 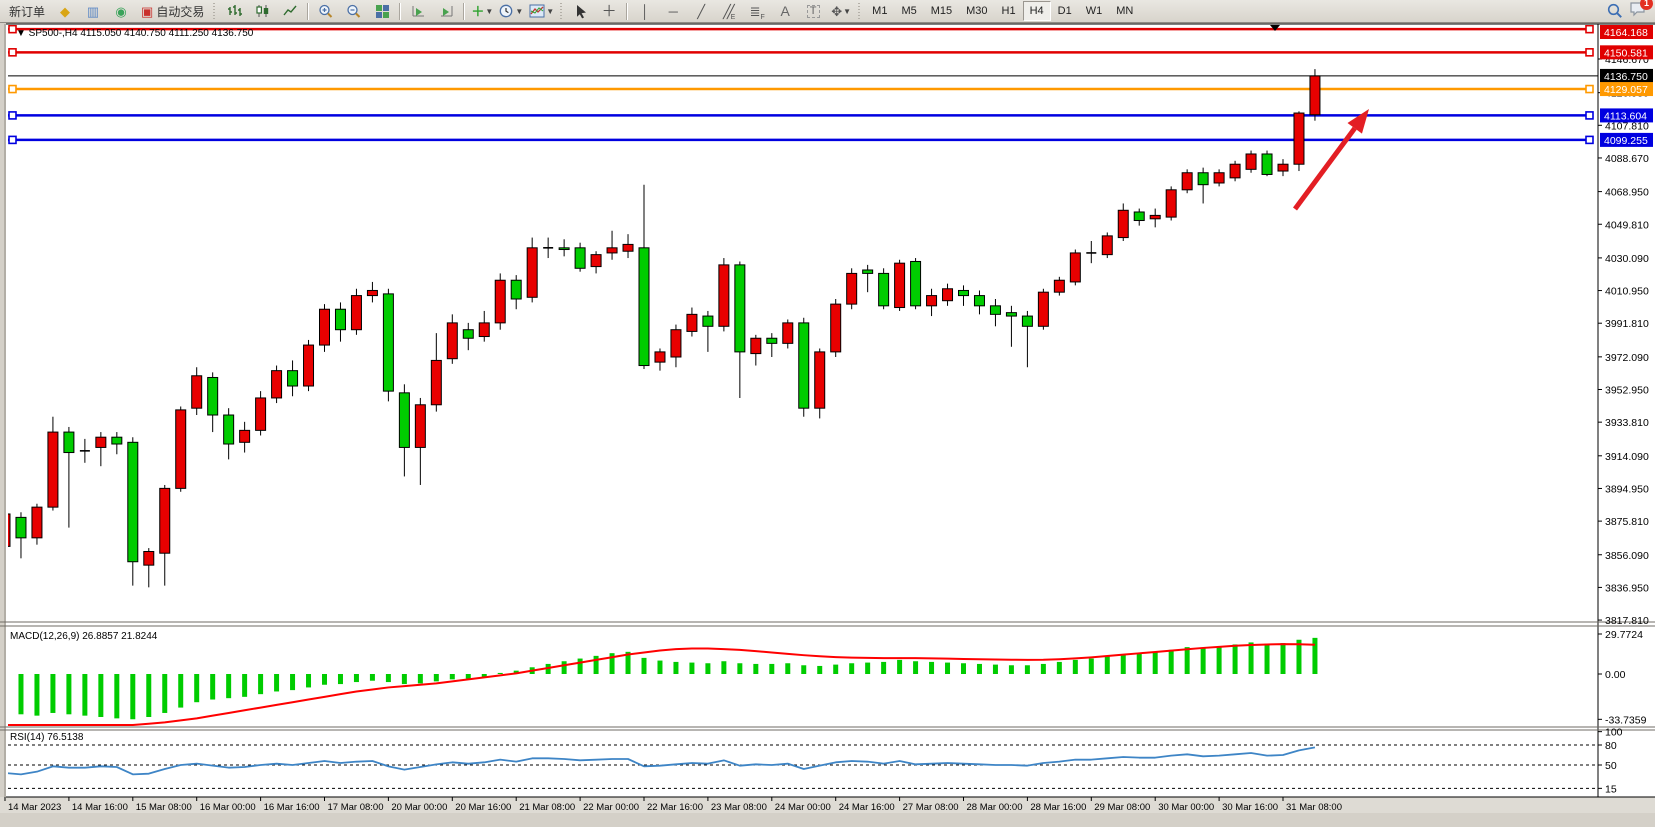 What do you see at coordinates (290, 11) in the screenshot?
I see `line-chart-button` at bounding box center [290, 11].